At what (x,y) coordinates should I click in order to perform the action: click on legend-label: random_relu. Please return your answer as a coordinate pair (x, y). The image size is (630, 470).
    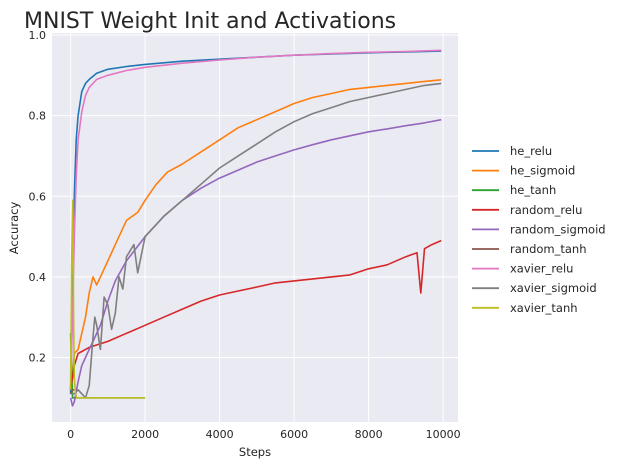
    Looking at the image, I should click on (546, 210).